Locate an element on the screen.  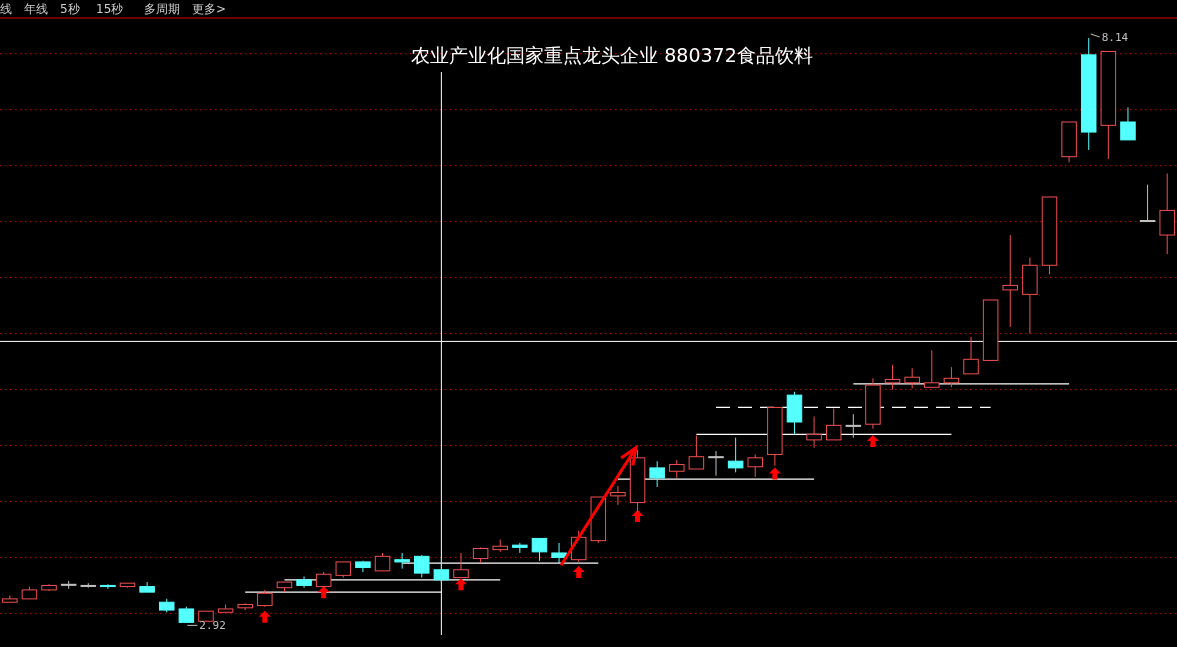
text: 5秒 is located at coordinates (70, 9).